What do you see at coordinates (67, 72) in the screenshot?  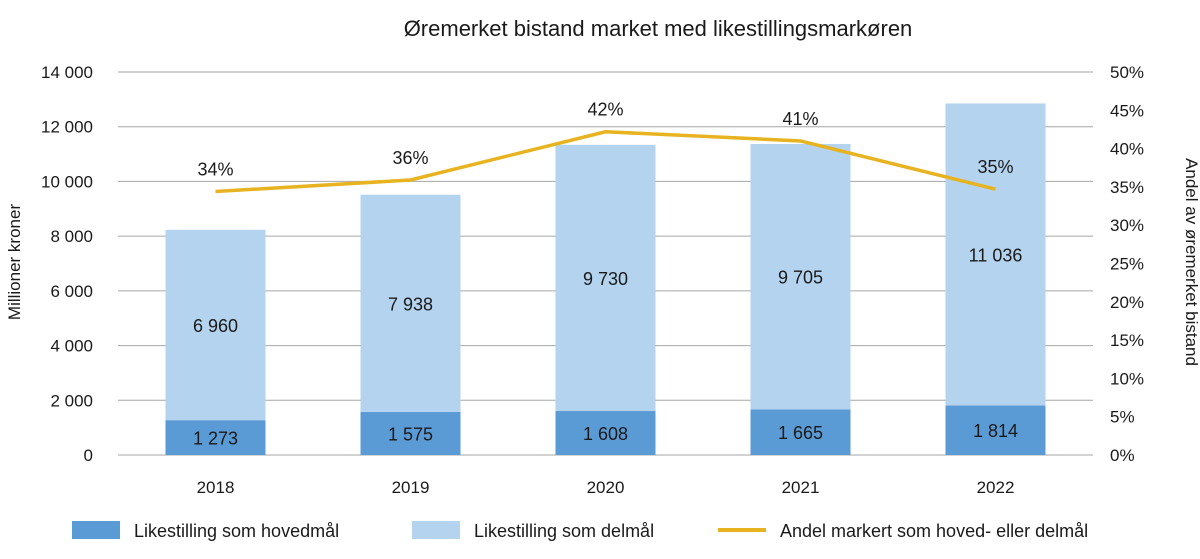 I see `y-tick-label: 14 000` at bounding box center [67, 72].